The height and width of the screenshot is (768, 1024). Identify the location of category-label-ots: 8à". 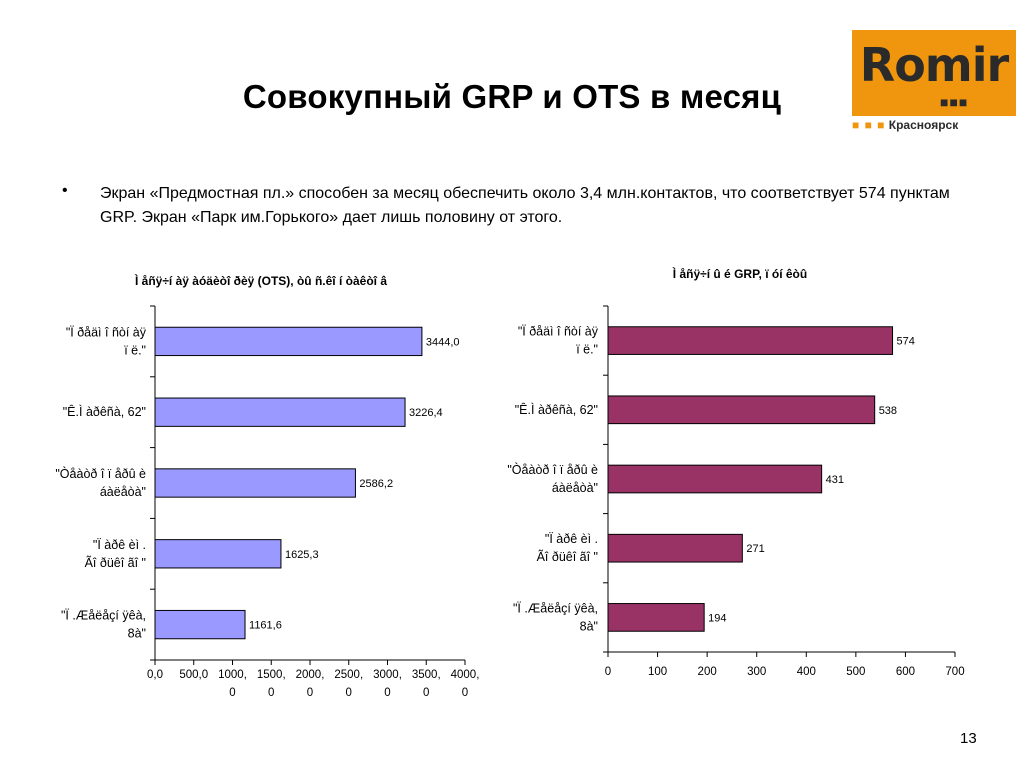
(137, 634).